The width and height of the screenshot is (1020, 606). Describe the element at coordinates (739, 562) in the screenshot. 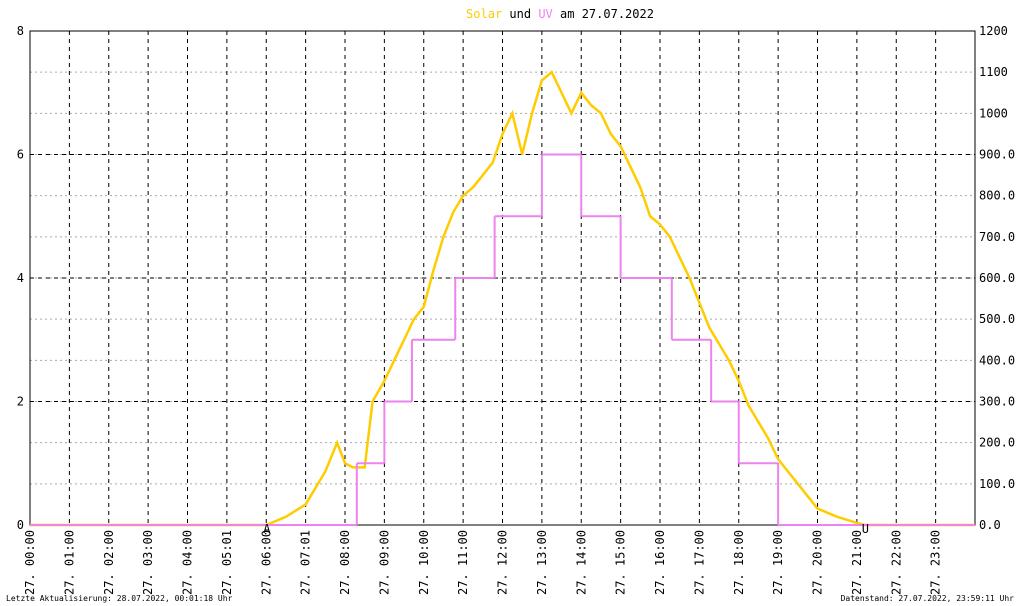

I see `x-tick-label: 27. 18:00` at that location.